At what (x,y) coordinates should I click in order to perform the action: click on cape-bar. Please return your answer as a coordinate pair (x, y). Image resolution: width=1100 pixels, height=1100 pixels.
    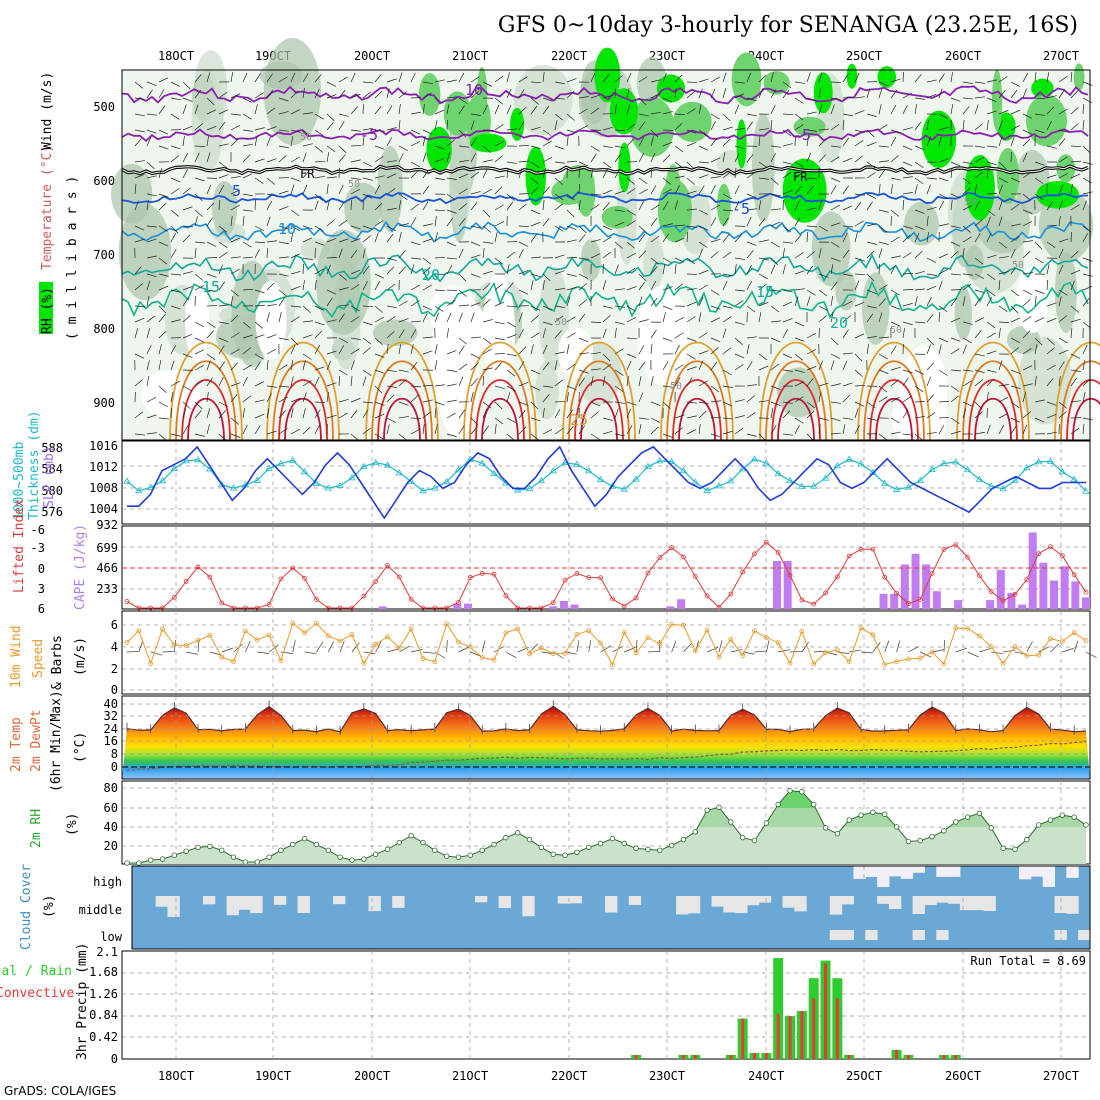
    Looking at the image, I should click on (776, 584).